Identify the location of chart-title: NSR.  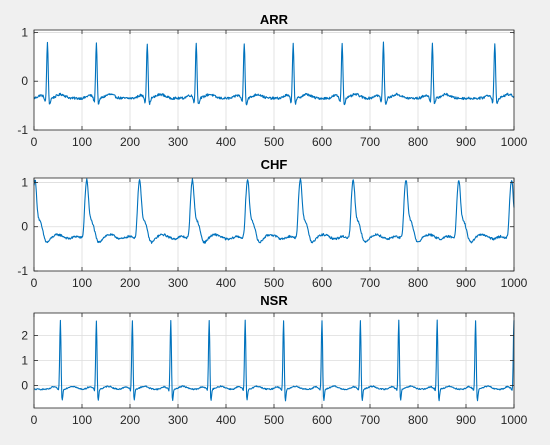
(274, 300).